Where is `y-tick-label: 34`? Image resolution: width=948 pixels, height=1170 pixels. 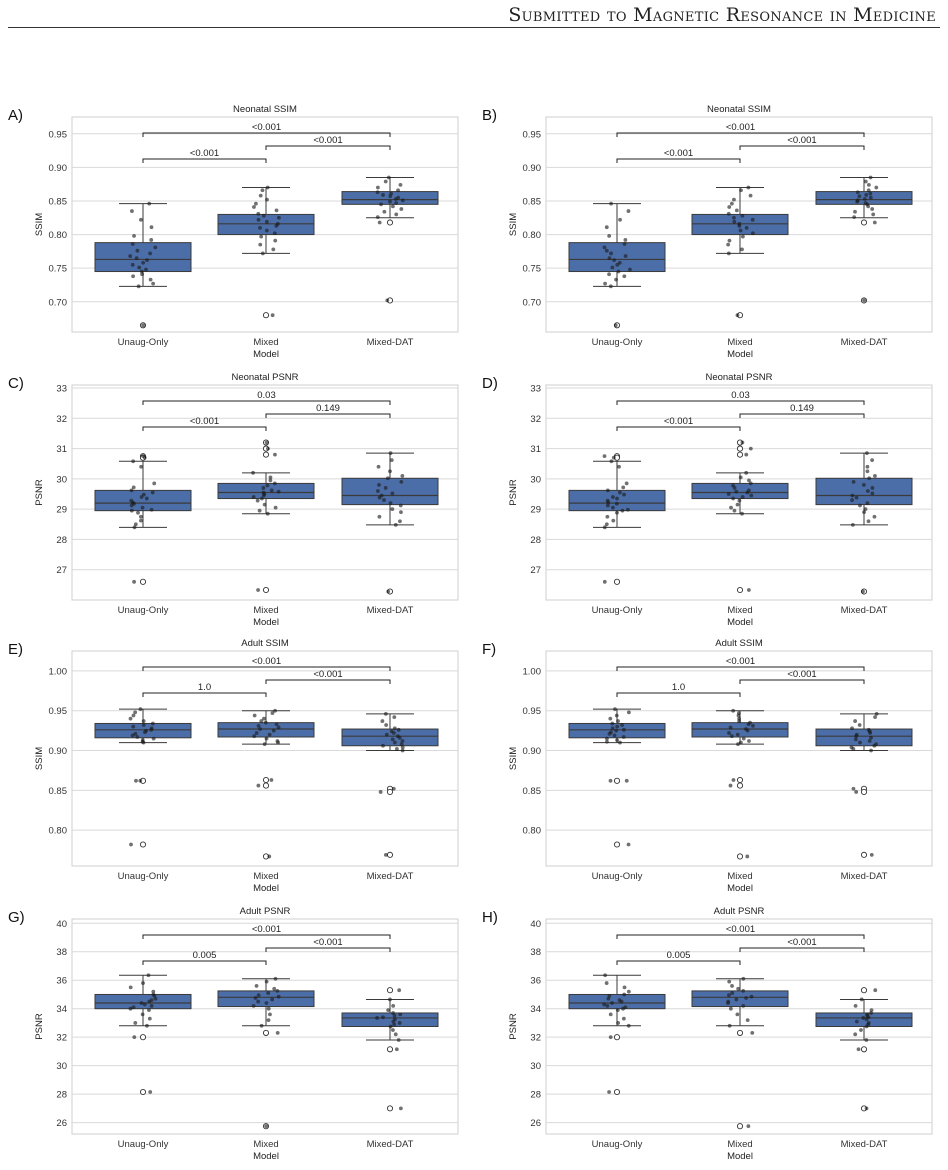 y-tick-label: 34 is located at coordinates (535, 1009).